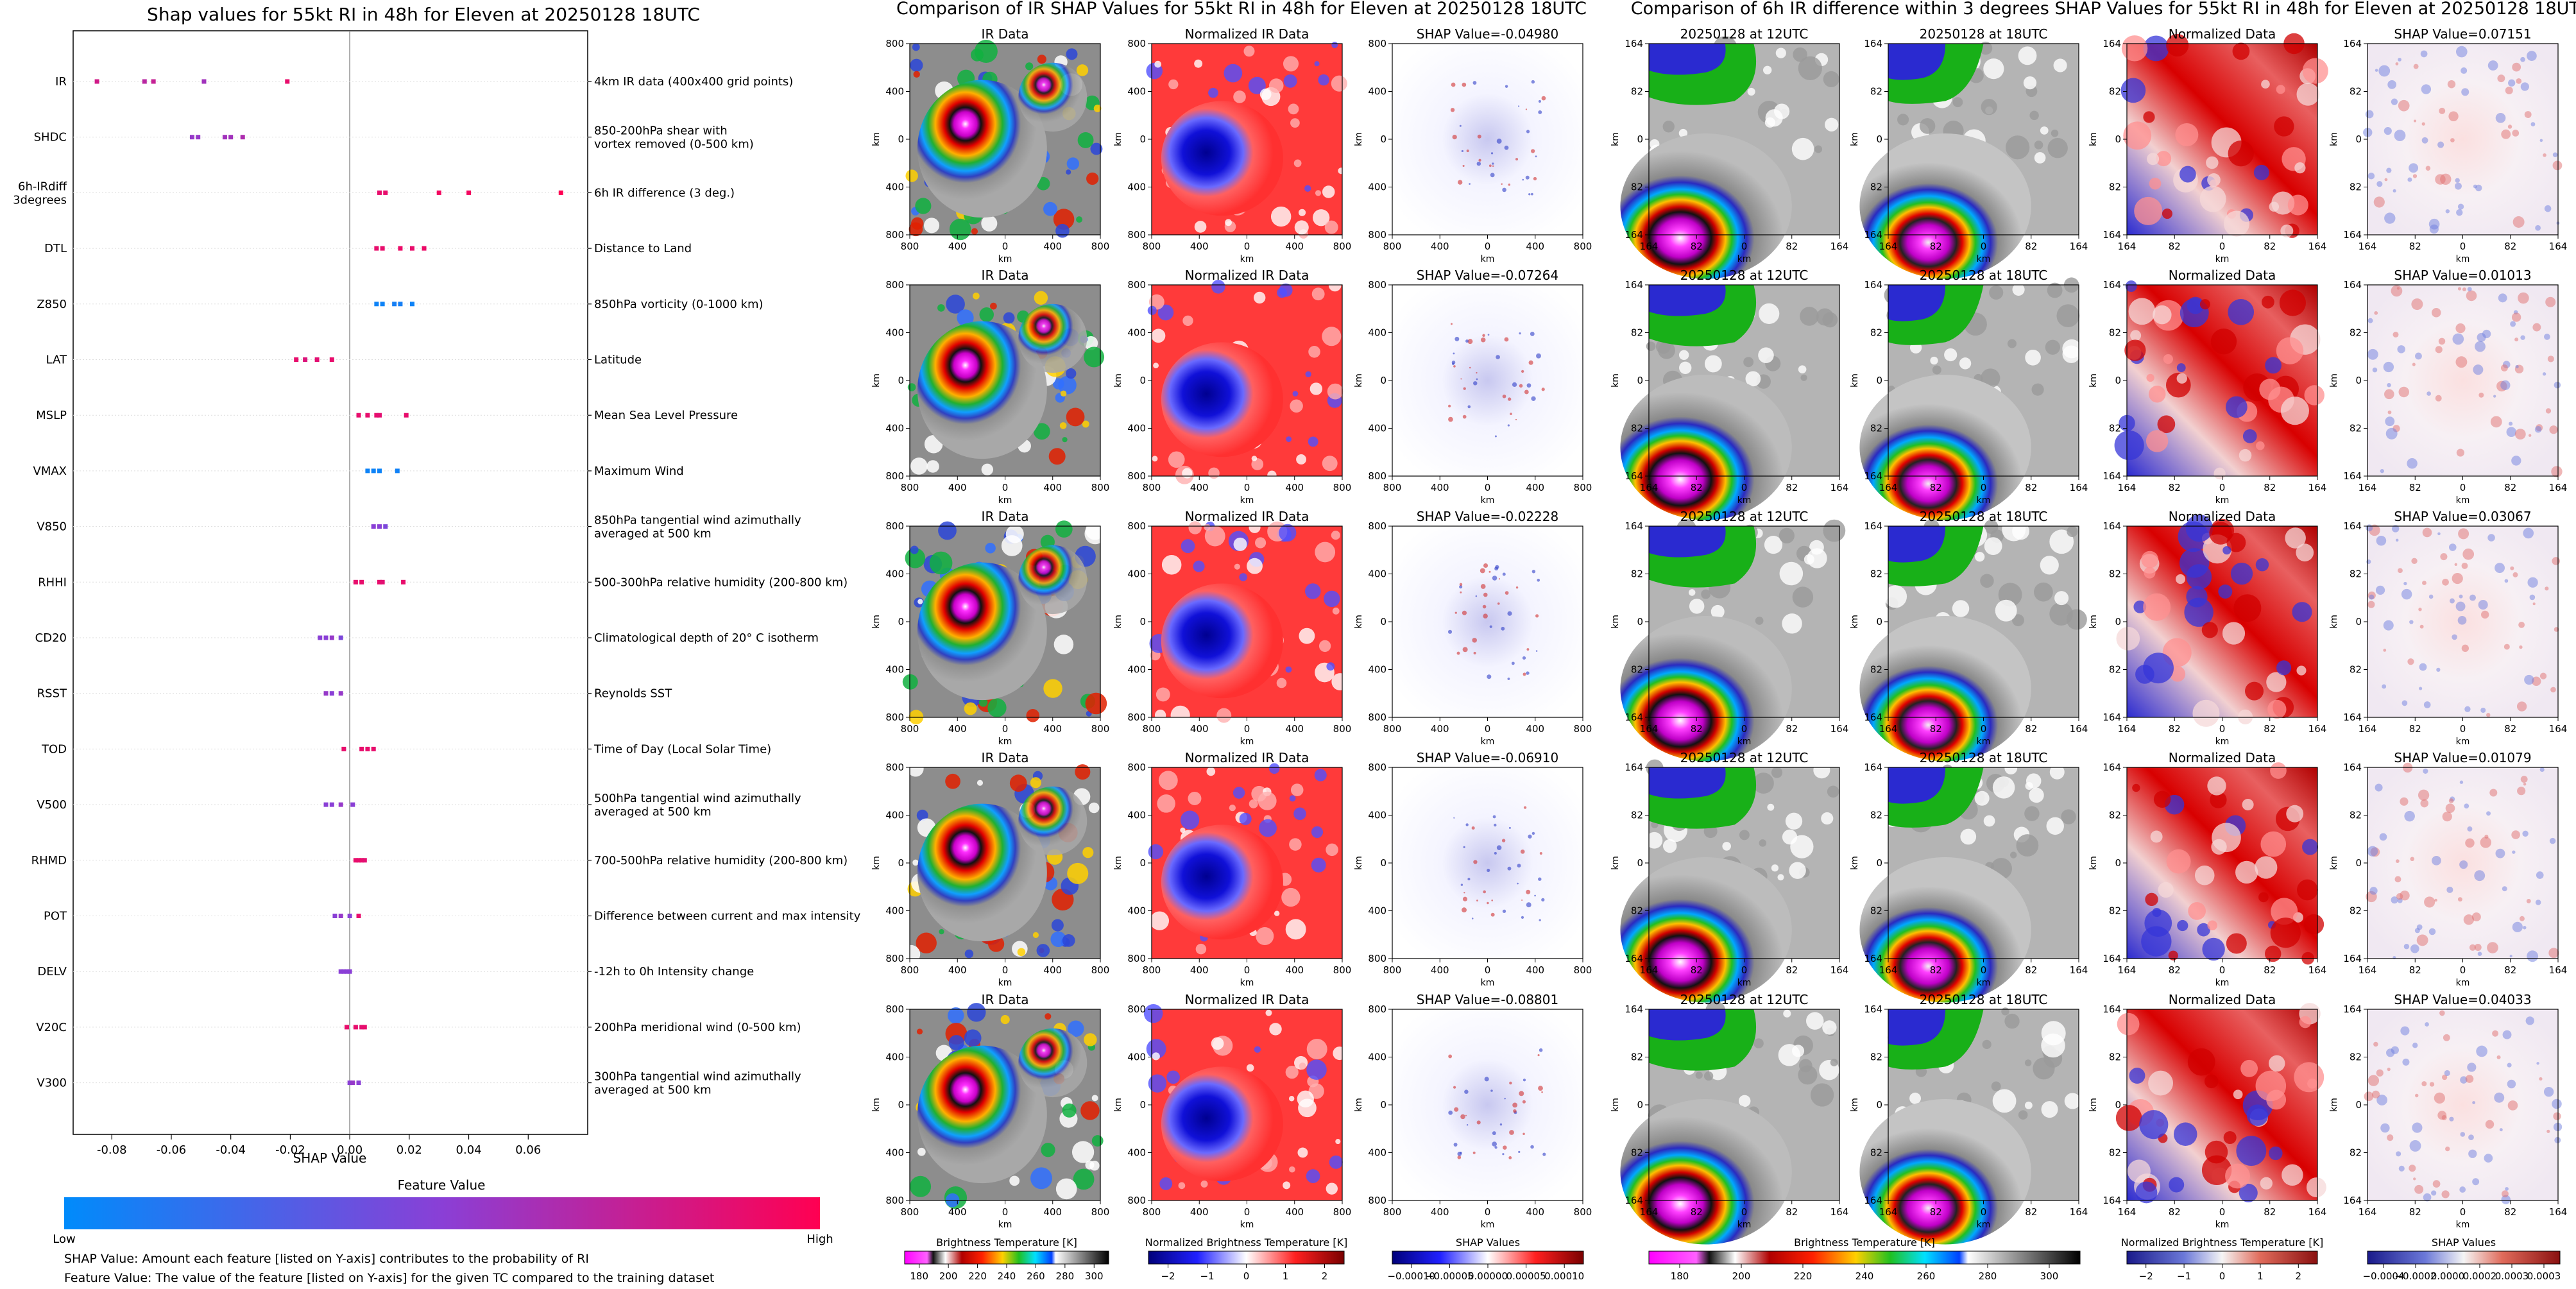 Image resolution: width=2576 pixels, height=1289 pixels. What do you see at coordinates (330, 1158) in the screenshot?
I see `shap-x-label: SHAP Value` at bounding box center [330, 1158].